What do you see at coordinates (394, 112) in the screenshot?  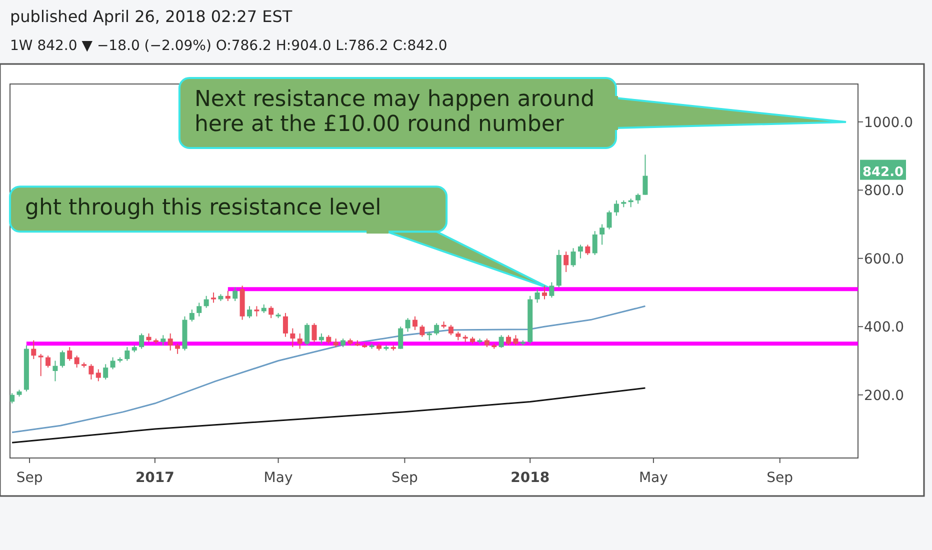 I see `annotation: Next resistance may happen around here at the £10.00 round number` at bounding box center [394, 112].